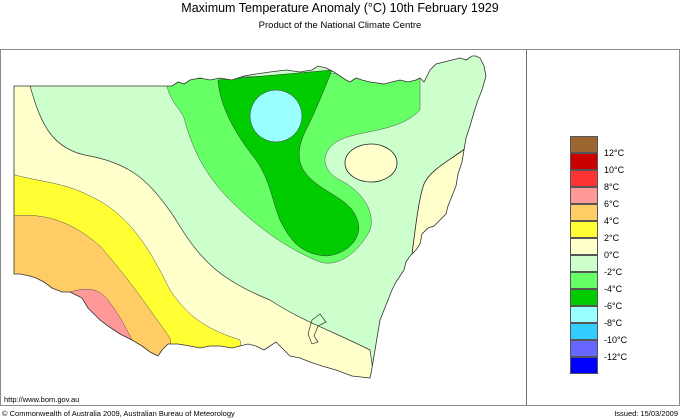 Image resolution: width=680 pixels, height=420 pixels. Describe the element at coordinates (613, 289) in the screenshot. I see `legend-label: -4°C` at that location.